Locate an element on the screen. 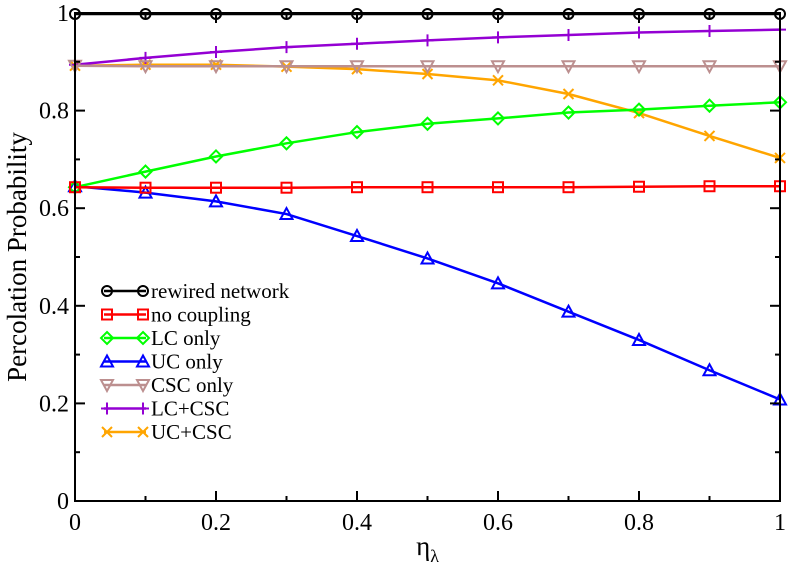  x-tick-label: 0 is located at coordinates (75, 523).